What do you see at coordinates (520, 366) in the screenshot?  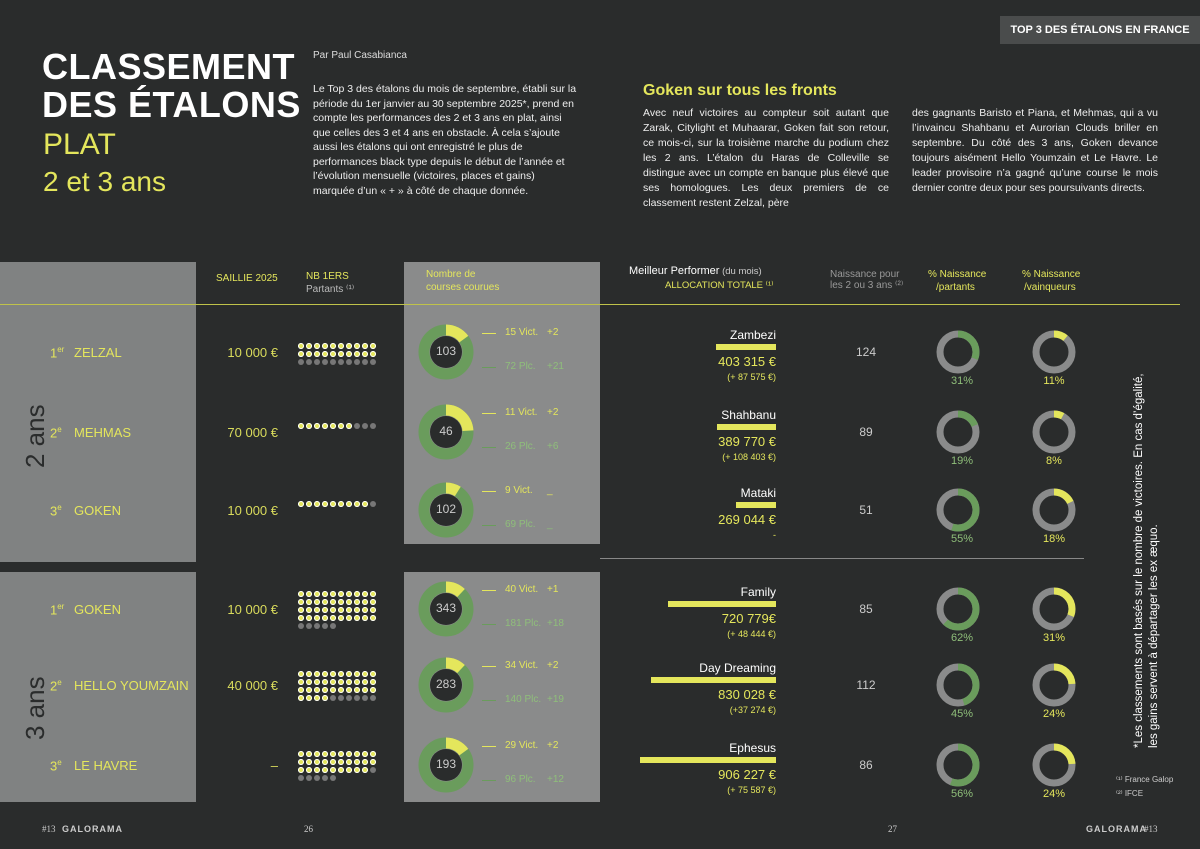 I see `places-label: 72 Plc.` at bounding box center [520, 366].